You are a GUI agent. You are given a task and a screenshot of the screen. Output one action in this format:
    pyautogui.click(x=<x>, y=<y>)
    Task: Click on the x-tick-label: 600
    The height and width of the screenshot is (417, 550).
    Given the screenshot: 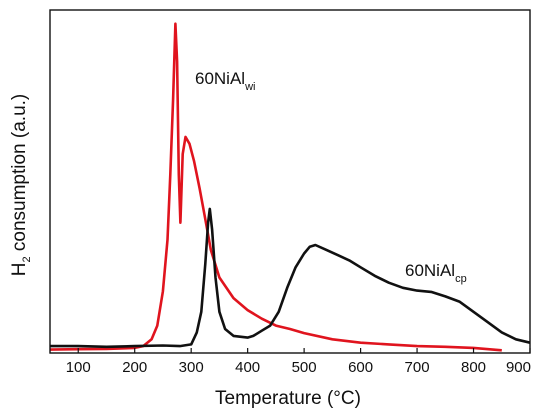 What is the action you would take?
    pyautogui.click(x=360, y=367)
    